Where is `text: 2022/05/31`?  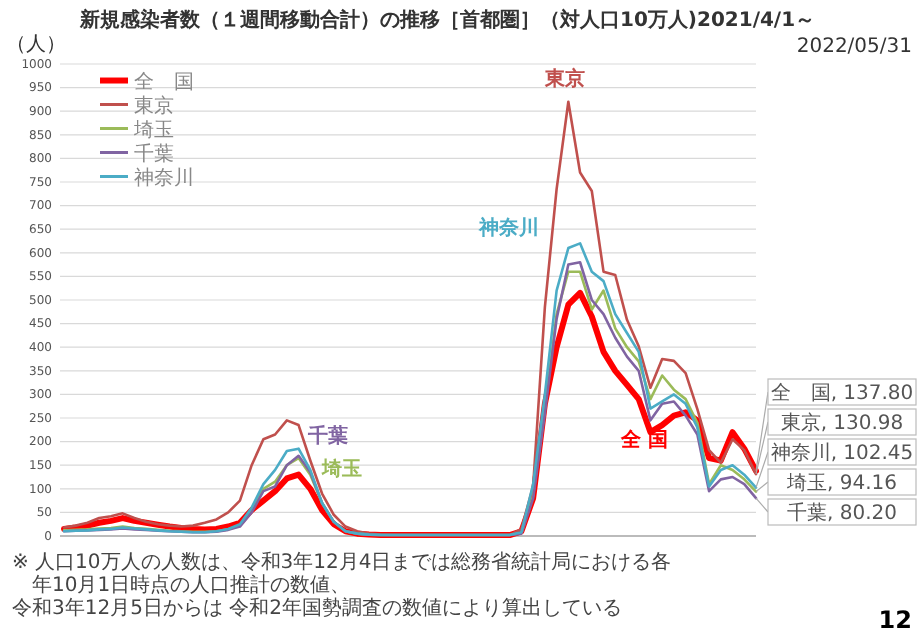
text: 2022/05/31 is located at coordinates (854, 47).